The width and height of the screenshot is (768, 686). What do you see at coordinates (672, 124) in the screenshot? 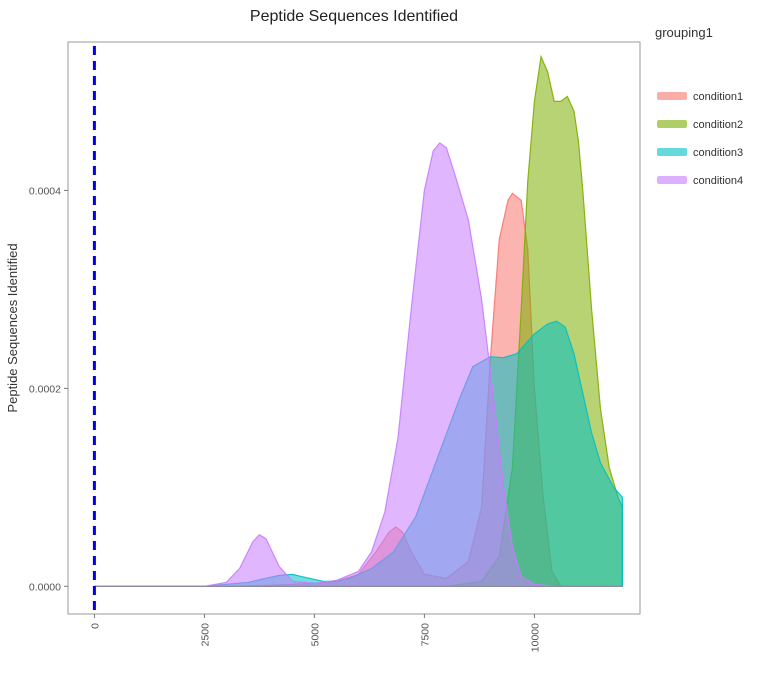
I see `legend-swatch-condition2` at bounding box center [672, 124].